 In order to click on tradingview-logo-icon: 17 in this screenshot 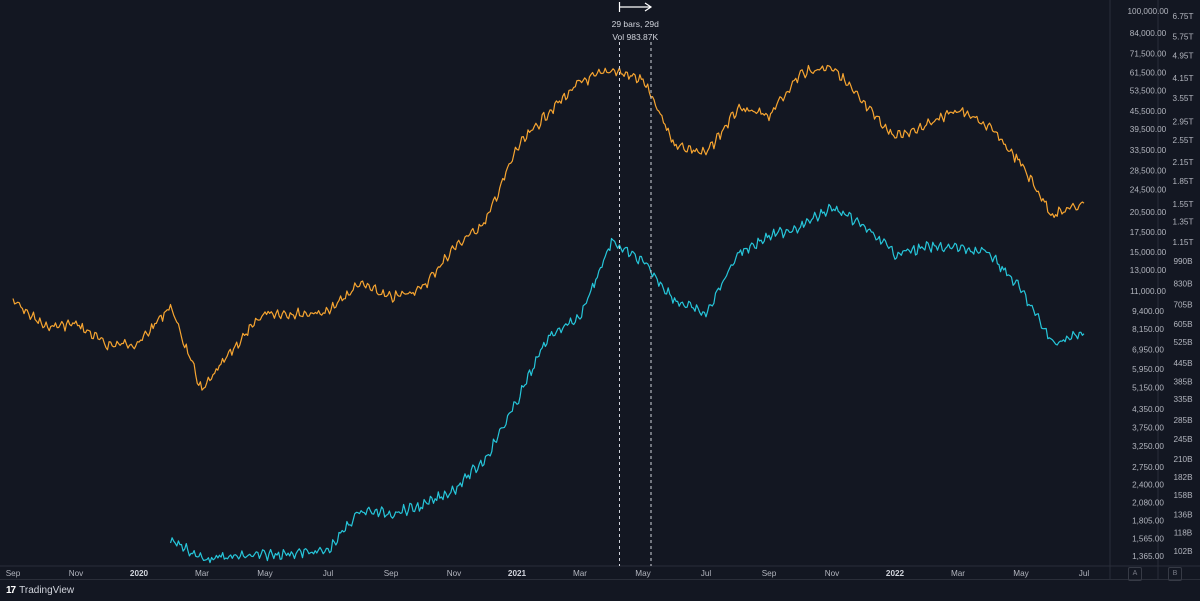, I will do `click(11, 590)`.